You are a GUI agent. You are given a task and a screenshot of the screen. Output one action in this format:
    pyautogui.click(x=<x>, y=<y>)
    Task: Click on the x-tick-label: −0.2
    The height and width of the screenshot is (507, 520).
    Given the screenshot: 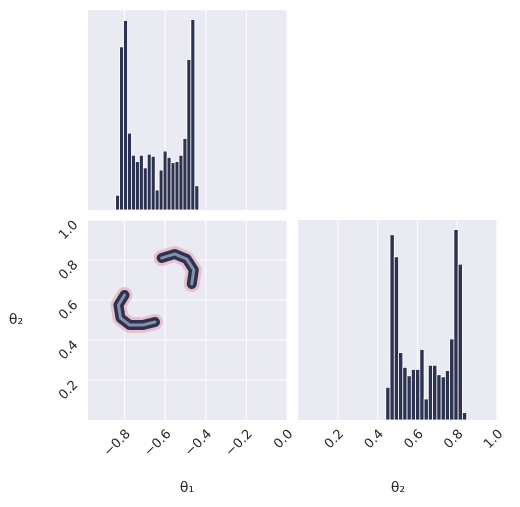 What is the action you would take?
    pyautogui.click(x=239, y=443)
    